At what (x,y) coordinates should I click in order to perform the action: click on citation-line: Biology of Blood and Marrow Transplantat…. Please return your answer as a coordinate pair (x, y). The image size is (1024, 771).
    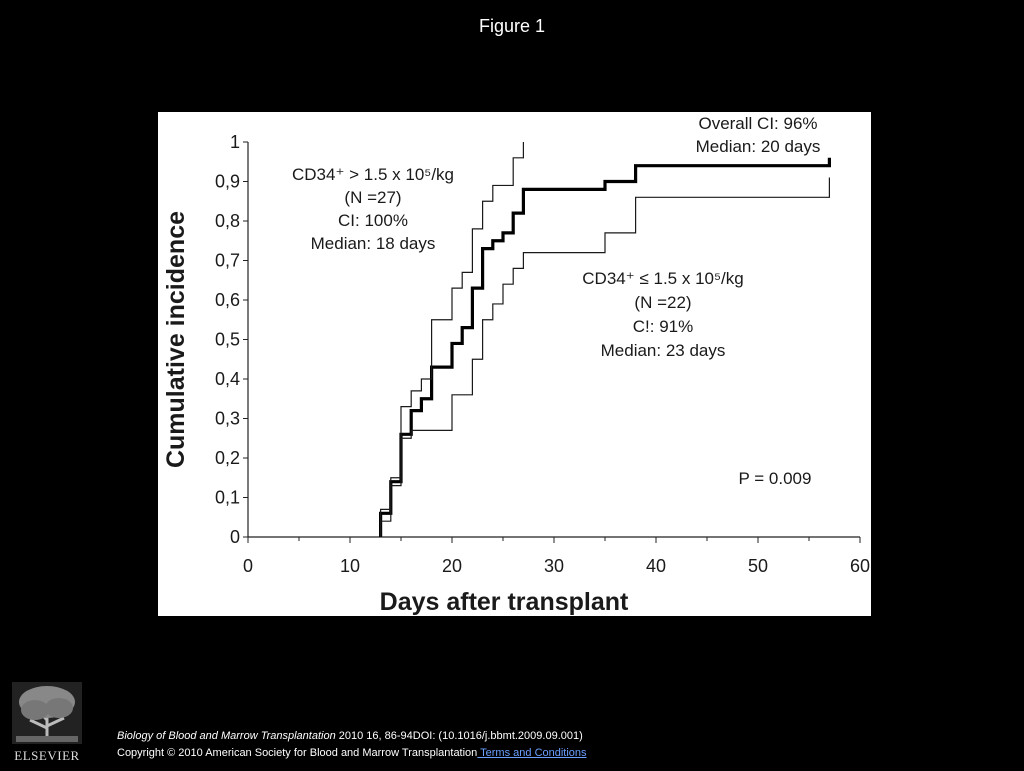
    Looking at the image, I should click on (352, 736).